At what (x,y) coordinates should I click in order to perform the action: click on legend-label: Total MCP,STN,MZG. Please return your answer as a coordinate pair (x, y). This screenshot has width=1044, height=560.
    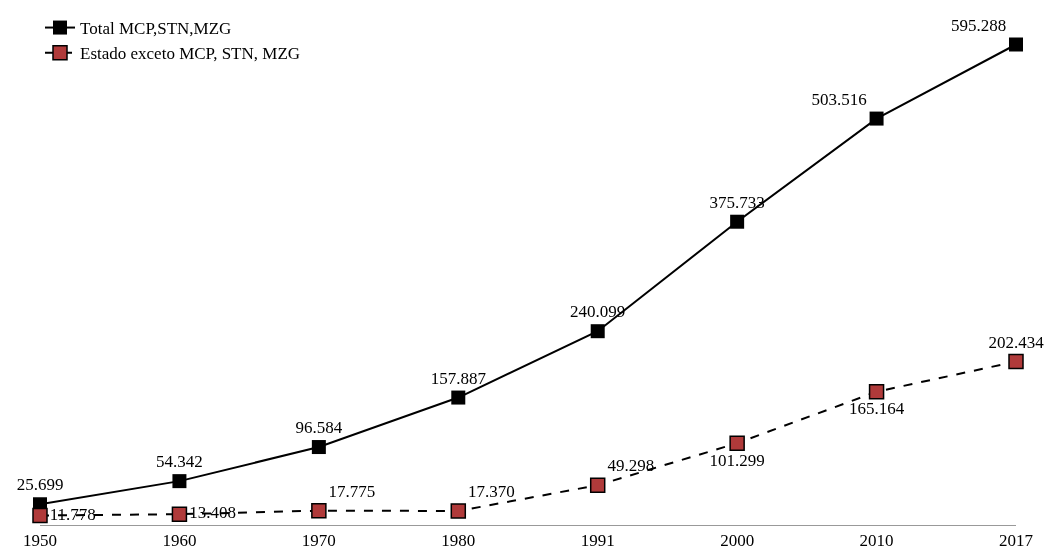
    Looking at the image, I should click on (156, 29).